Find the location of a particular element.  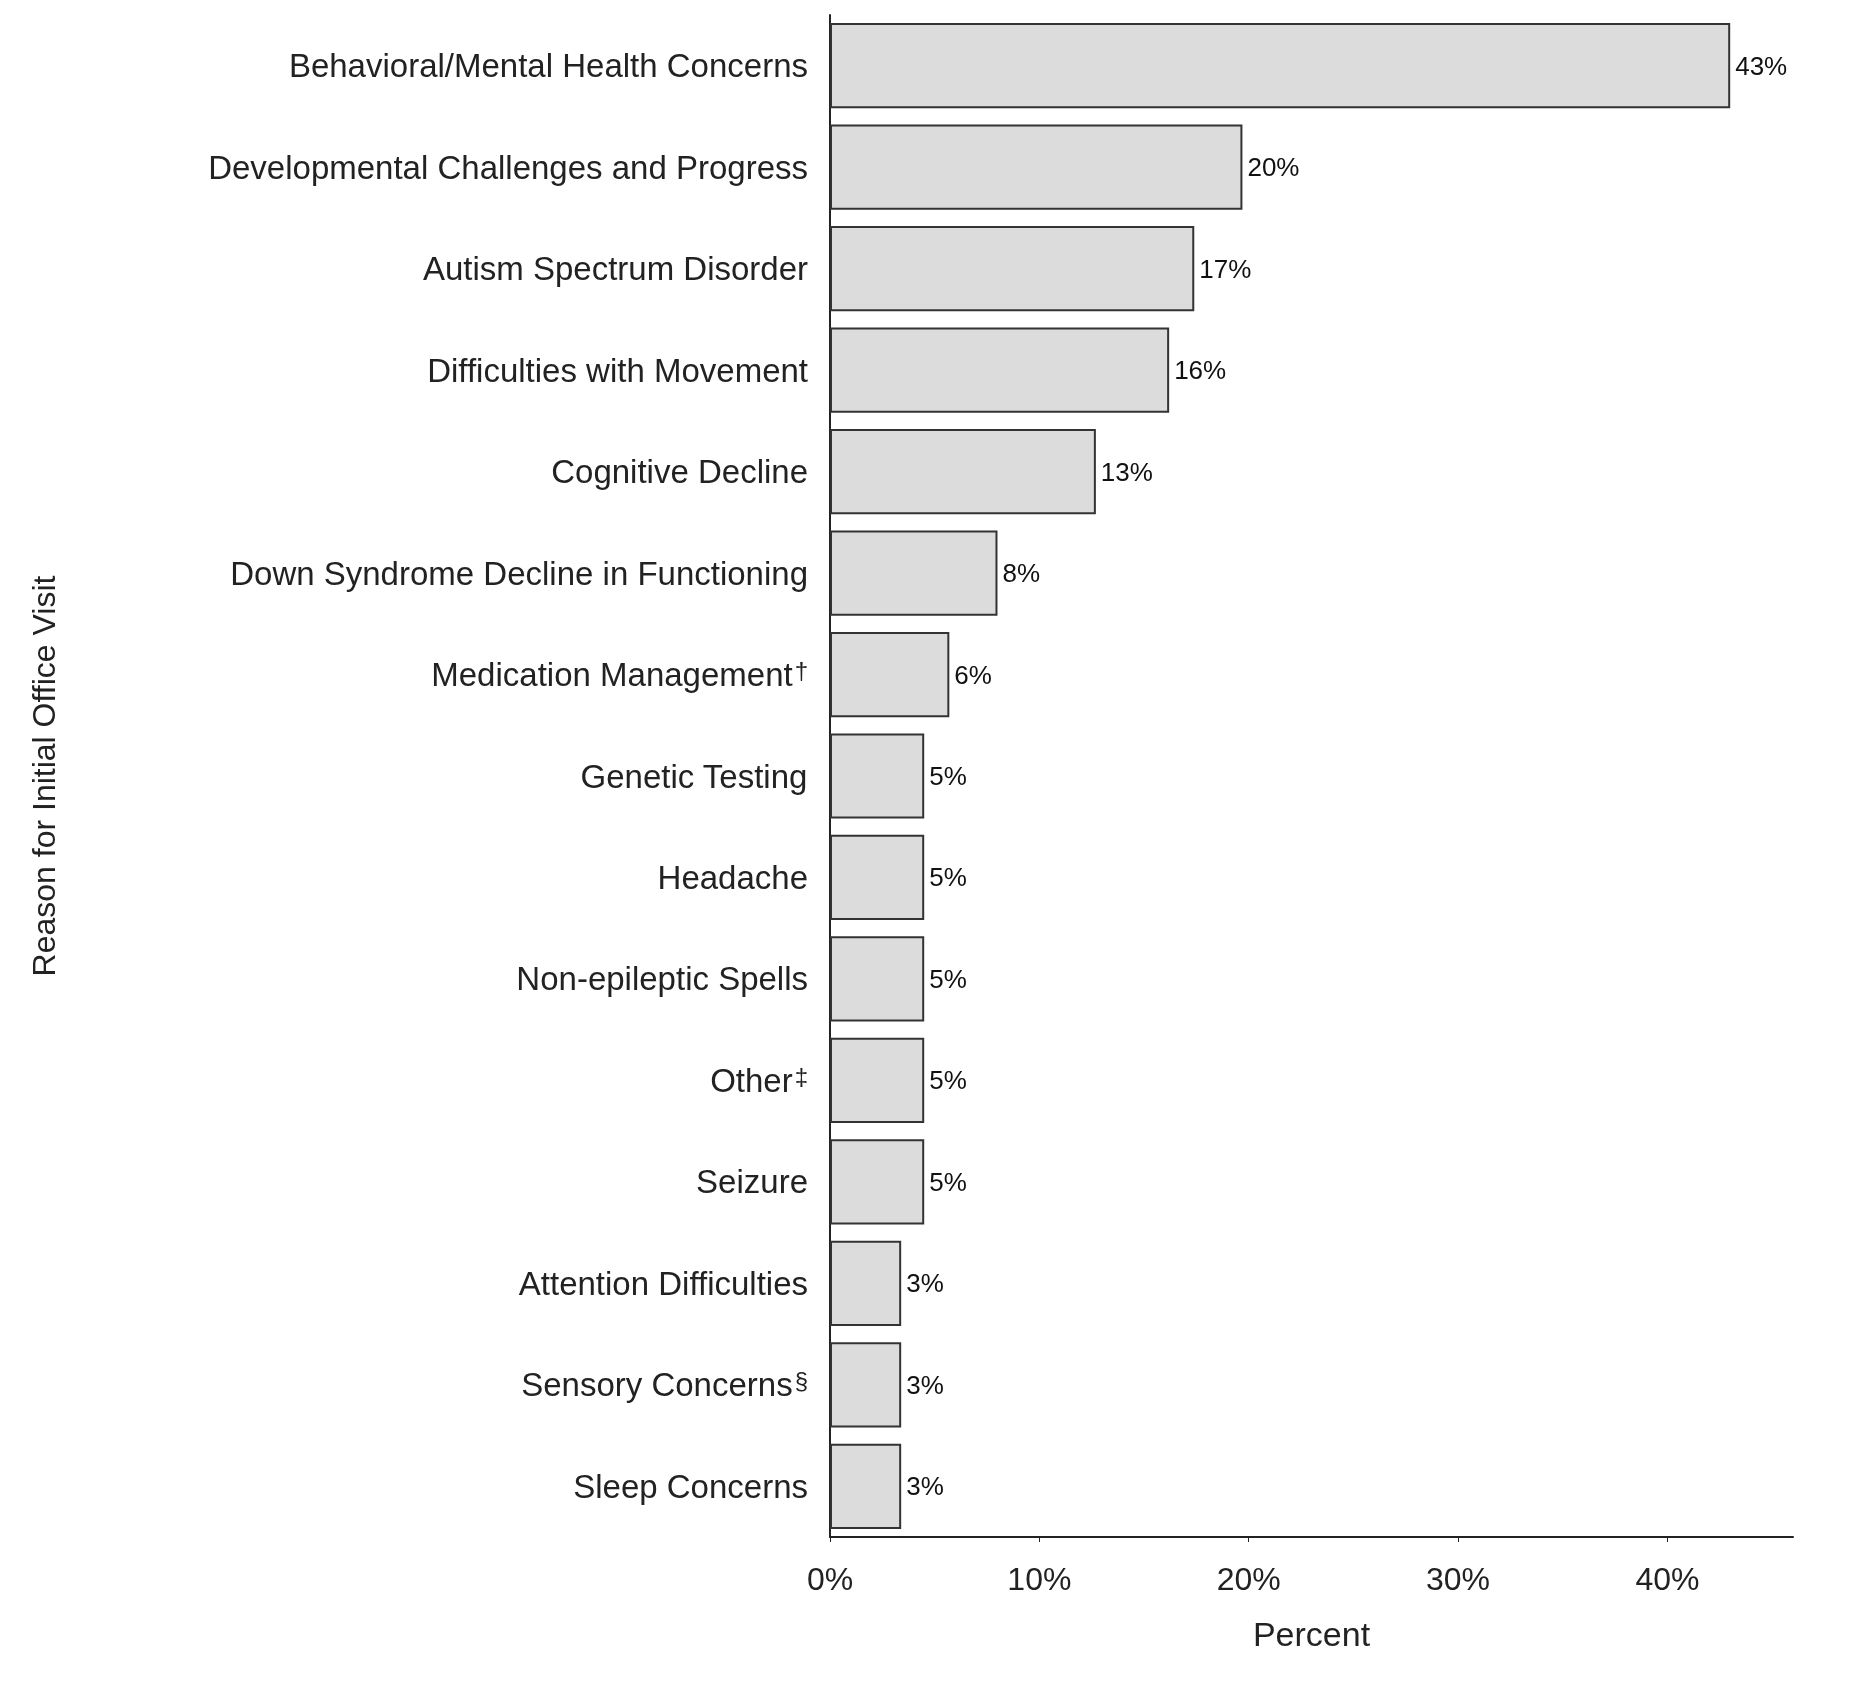

data-label: 8% is located at coordinates (1021, 573).